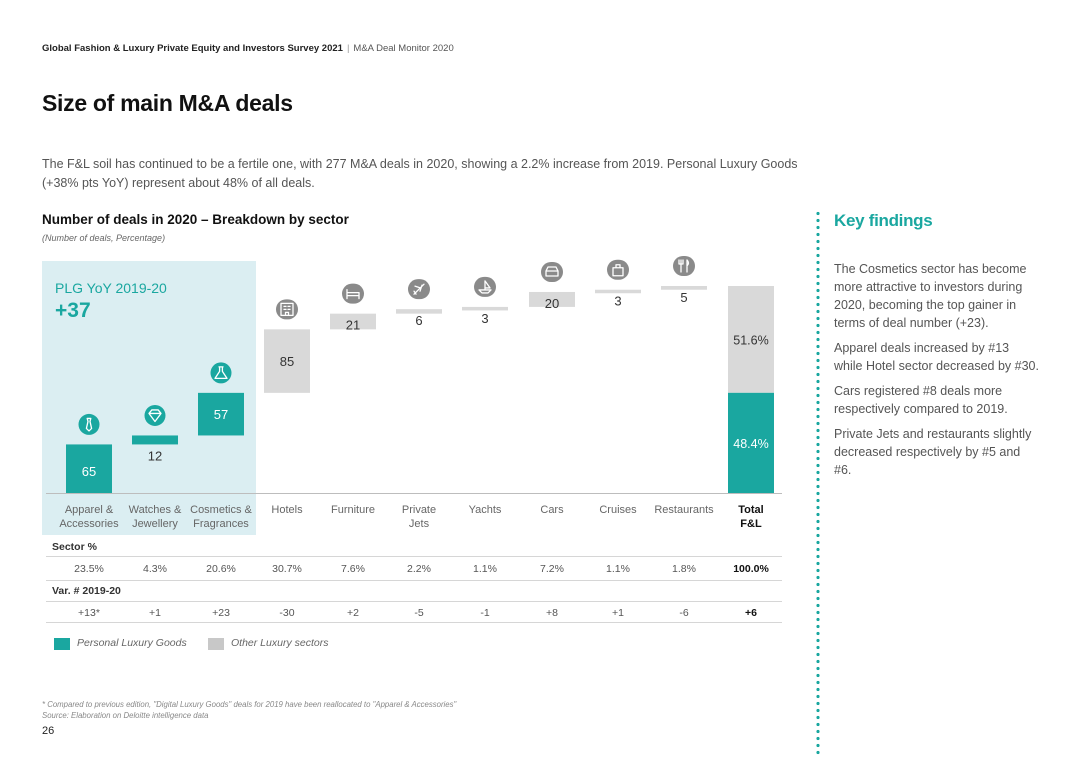 The image size is (1080, 763). I want to click on table-cell: 20.6%, so click(221, 569).